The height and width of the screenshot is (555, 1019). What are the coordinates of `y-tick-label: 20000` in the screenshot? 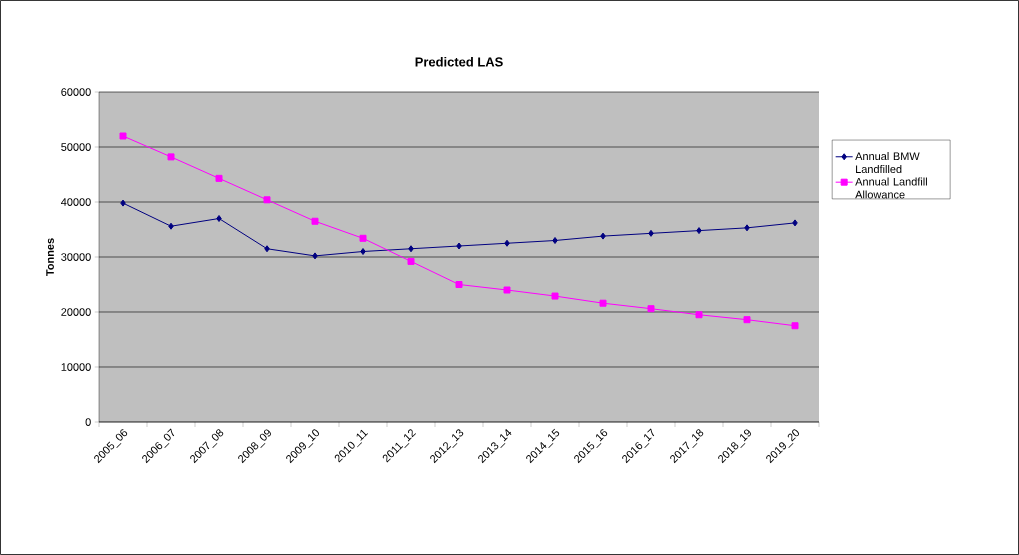 It's located at (76, 312).